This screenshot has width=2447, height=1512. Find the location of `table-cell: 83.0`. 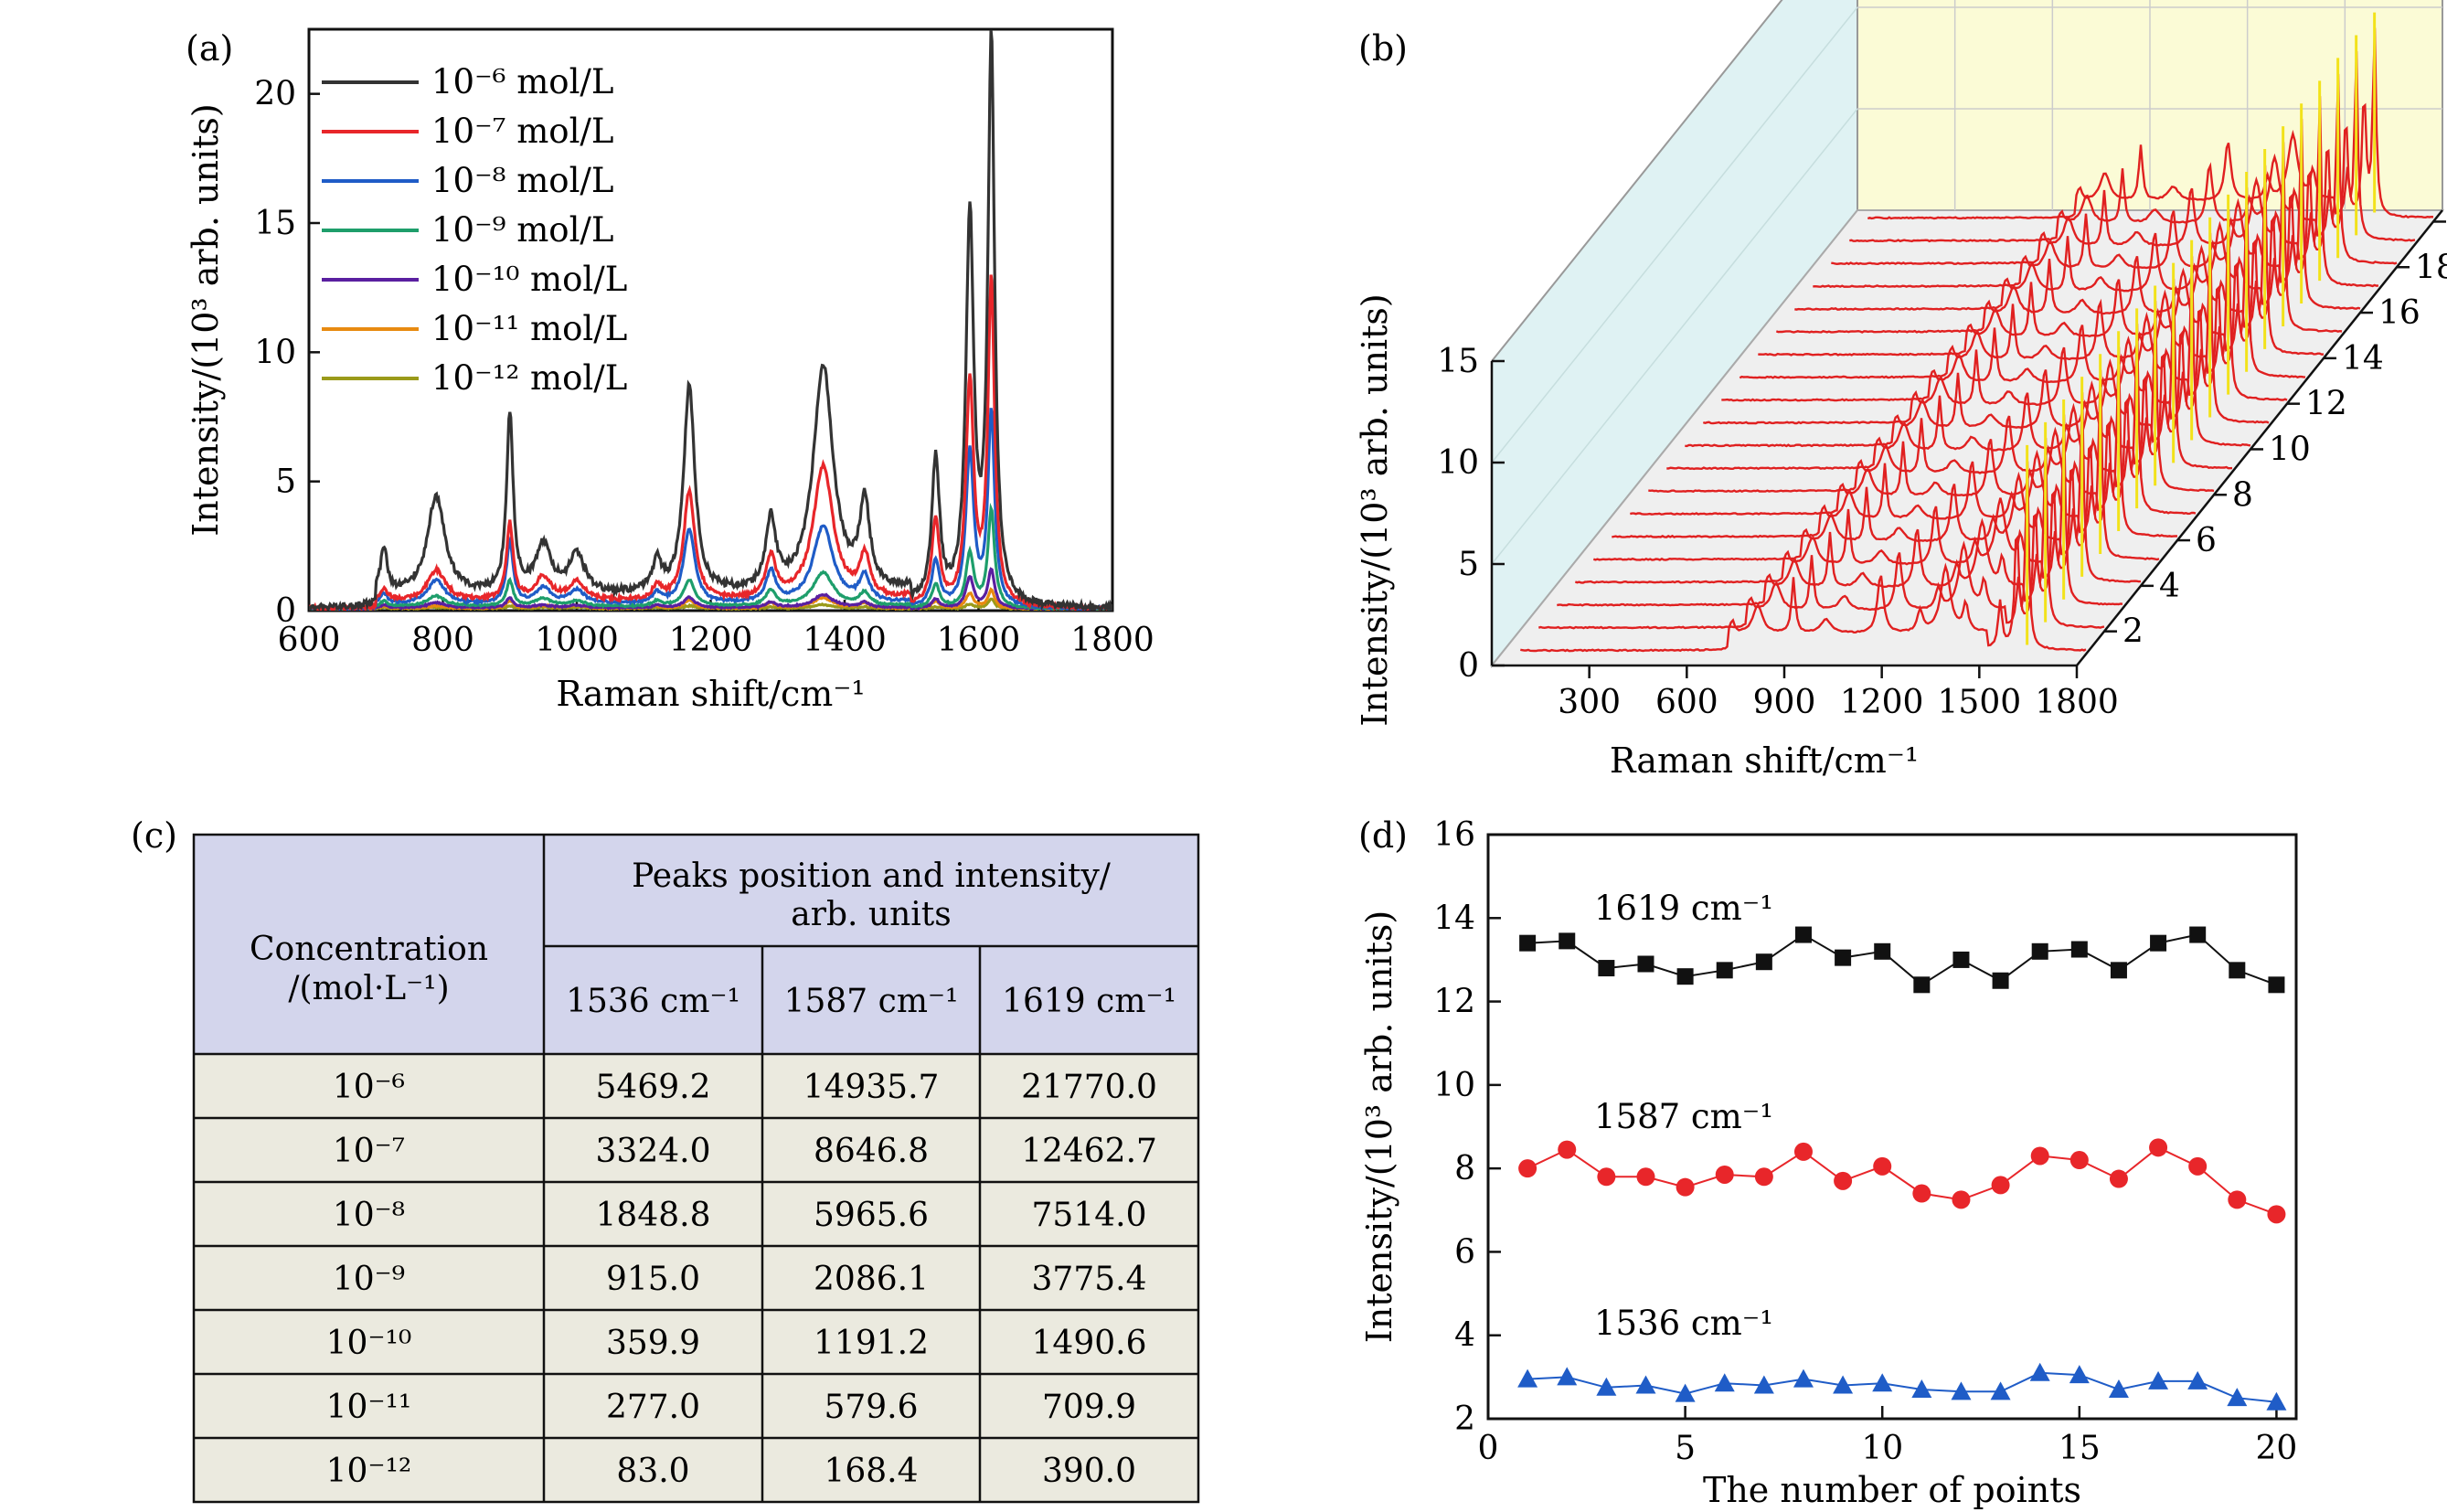

table-cell: 83.0 is located at coordinates (652, 1471).